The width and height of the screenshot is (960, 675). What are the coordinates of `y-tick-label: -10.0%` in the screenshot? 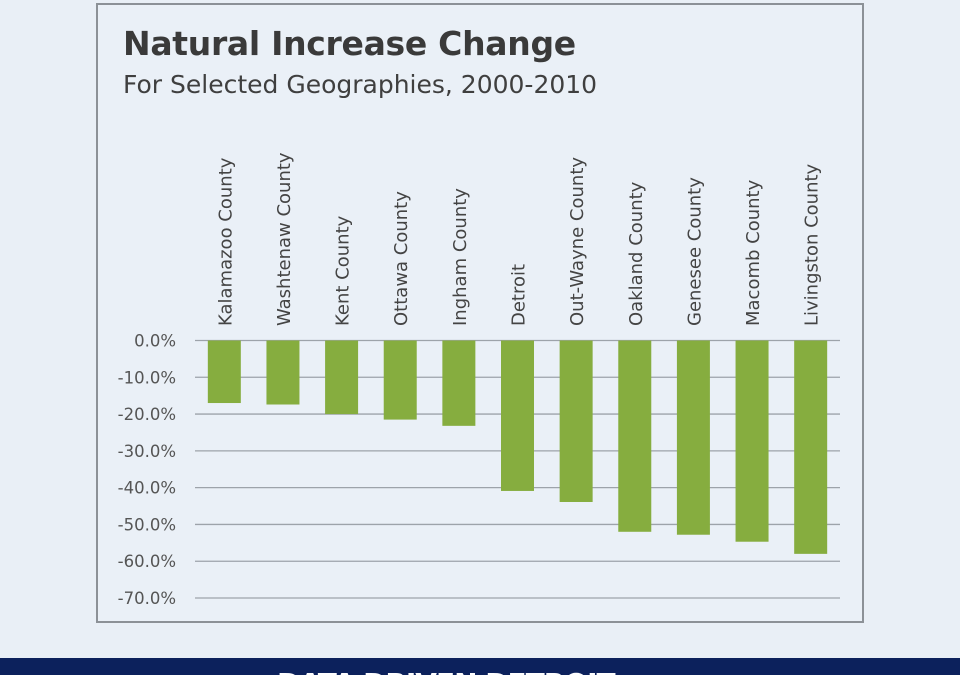 It's located at (147, 377).